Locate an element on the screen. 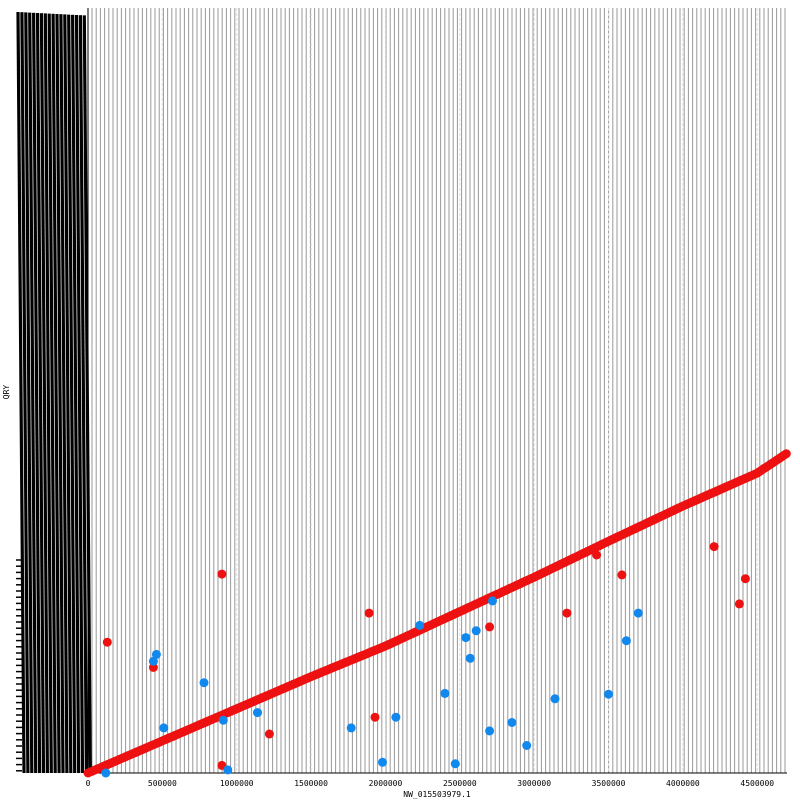 This screenshot has width=800, height=800. x-tick-label: 1000000 is located at coordinates (237, 783).